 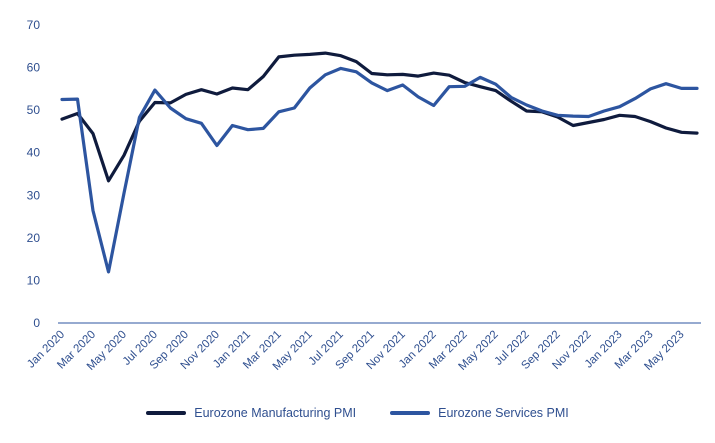 I want to click on legend-item-services: Eurozone Services PMI, so click(x=479, y=413).